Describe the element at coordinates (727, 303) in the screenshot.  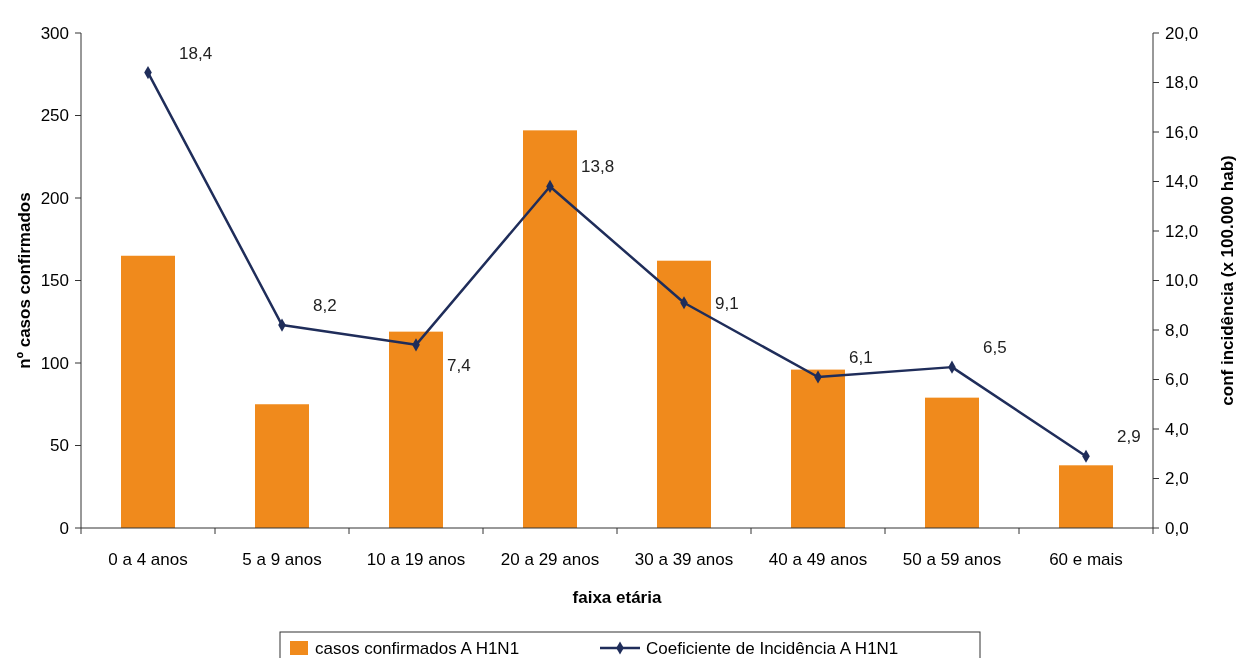
I see `data-label: 9,1` at that location.